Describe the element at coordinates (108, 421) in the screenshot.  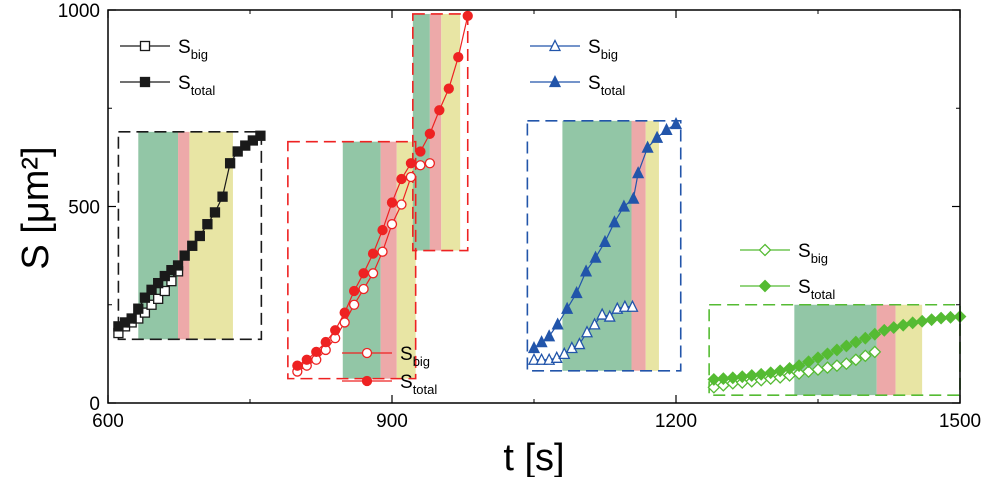
I see `x-tick-label: 600` at that location.